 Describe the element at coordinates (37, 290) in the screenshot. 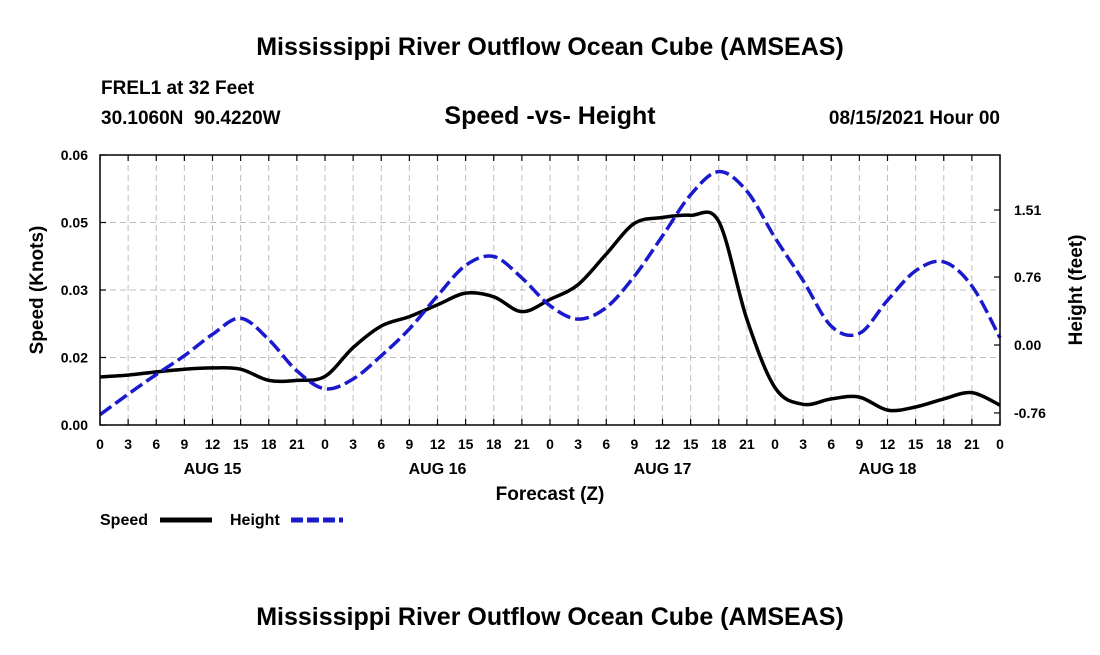

I see `y-axis-title: Speed (Knots)` at that location.